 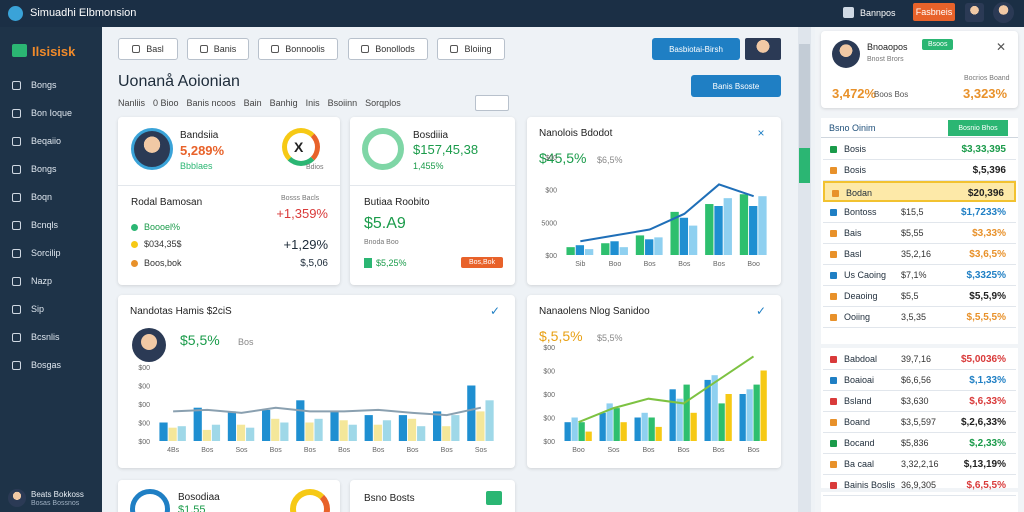 What do you see at coordinates (471, 49) in the screenshot?
I see `toolbar-button: Bloiing` at bounding box center [471, 49].